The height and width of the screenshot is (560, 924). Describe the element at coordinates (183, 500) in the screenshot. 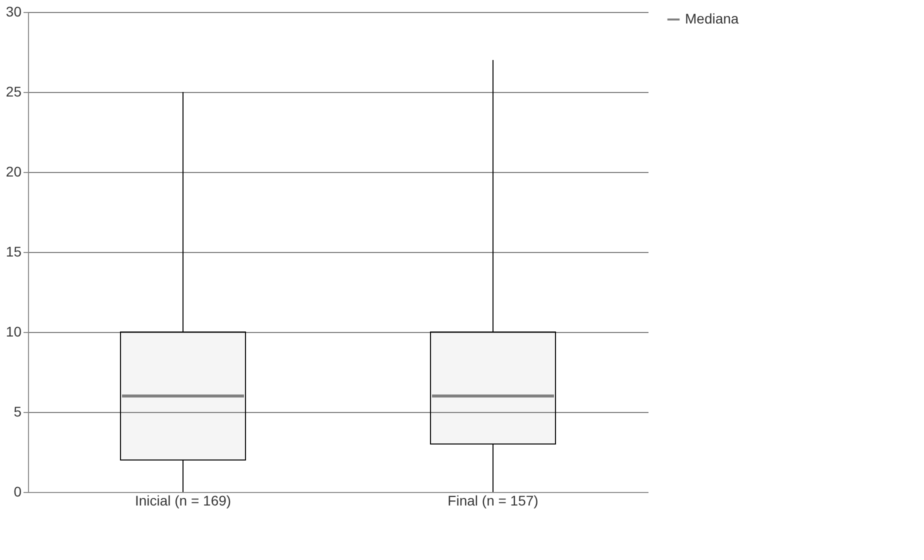

I see `x-tick-label: Inicial (n = 169)` at that location.